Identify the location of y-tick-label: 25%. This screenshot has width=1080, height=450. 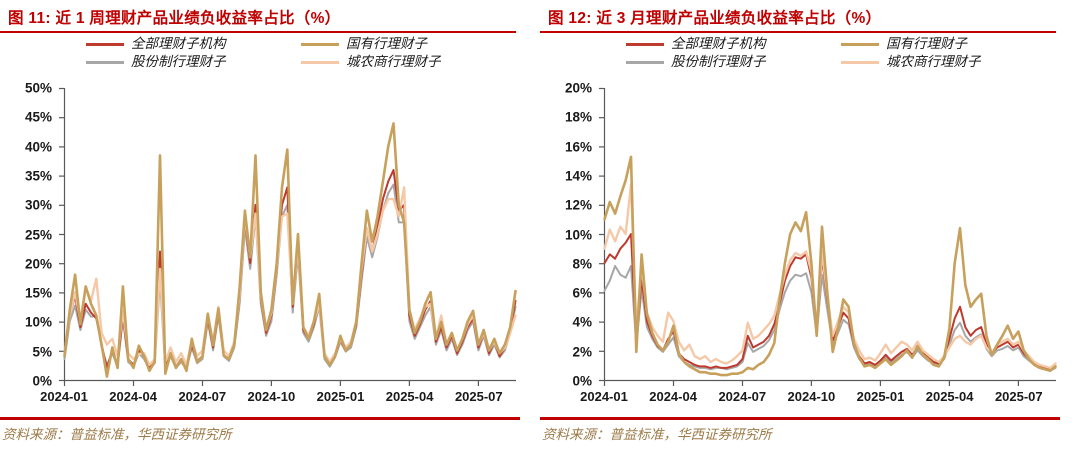
(38, 234).